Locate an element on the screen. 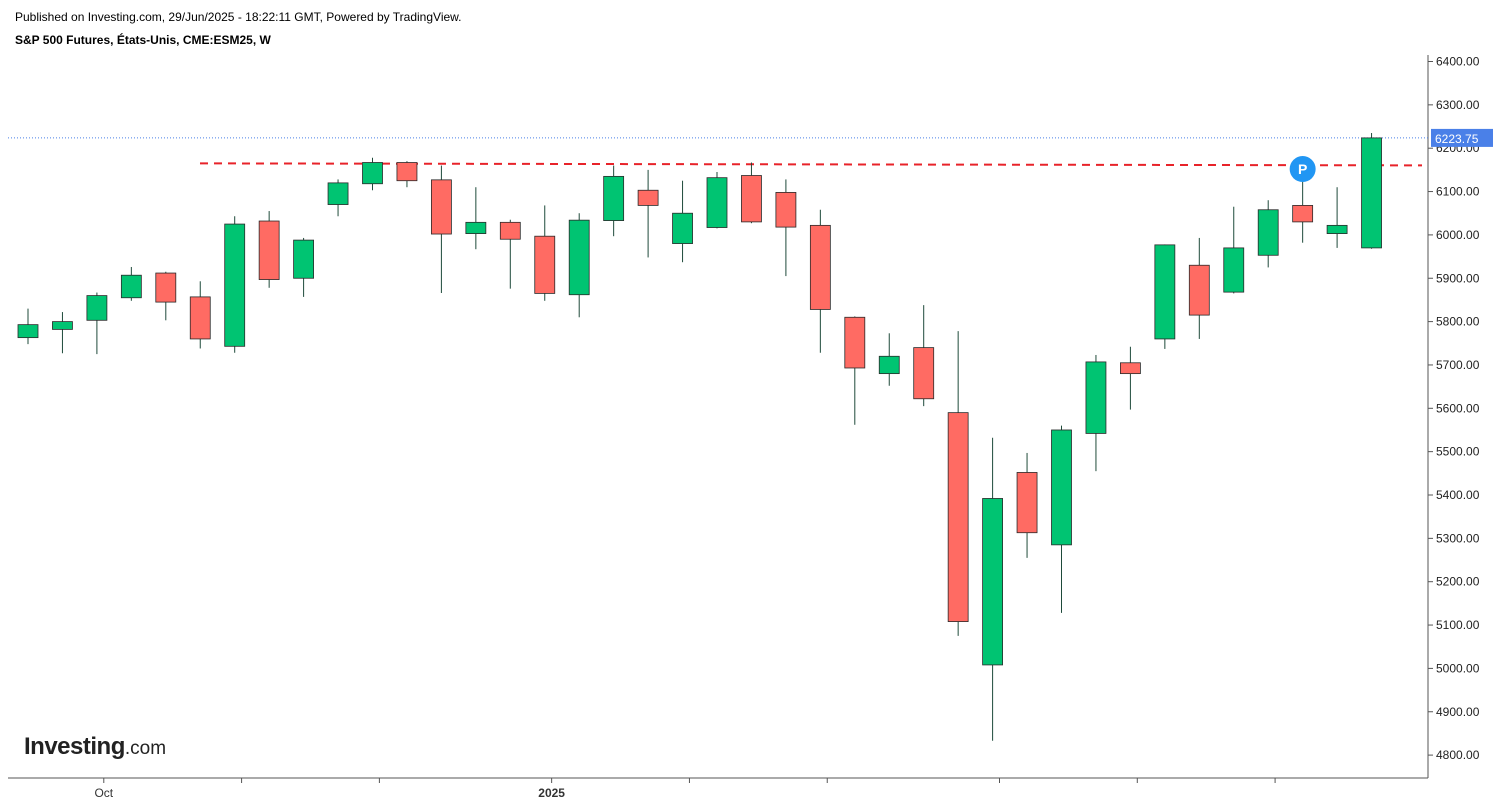  y-tick-label: 5000.00 is located at coordinates (1458, 668).